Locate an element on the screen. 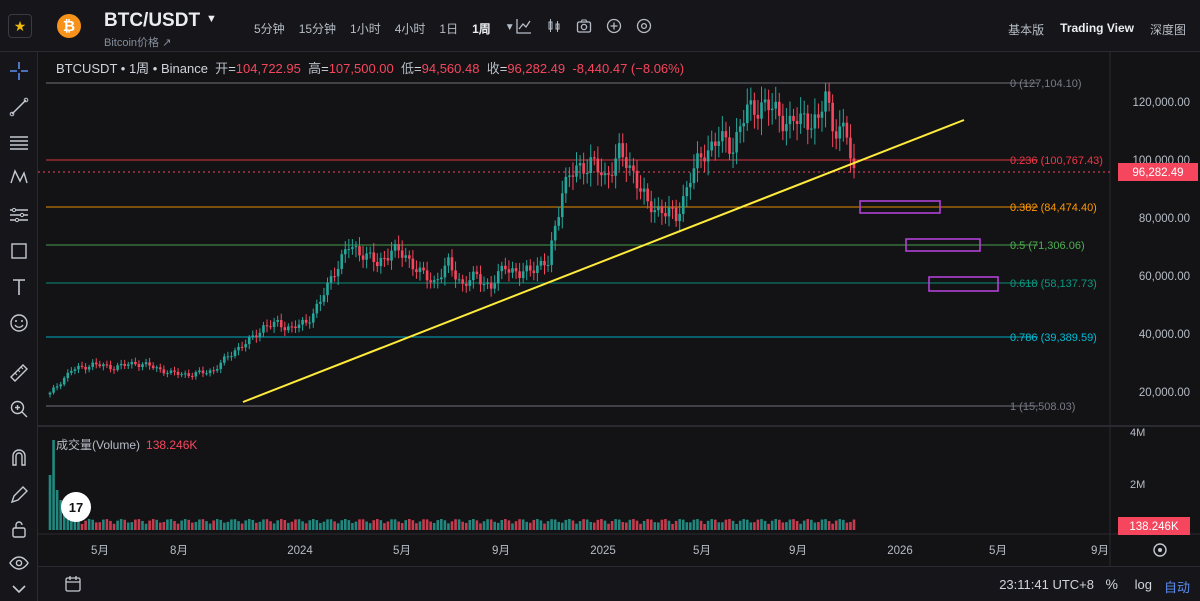 Image resolution: width=1200 pixels, height=601 pixels. clock: 23:11:41 UTC+8 is located at coordinates (1046, 584).